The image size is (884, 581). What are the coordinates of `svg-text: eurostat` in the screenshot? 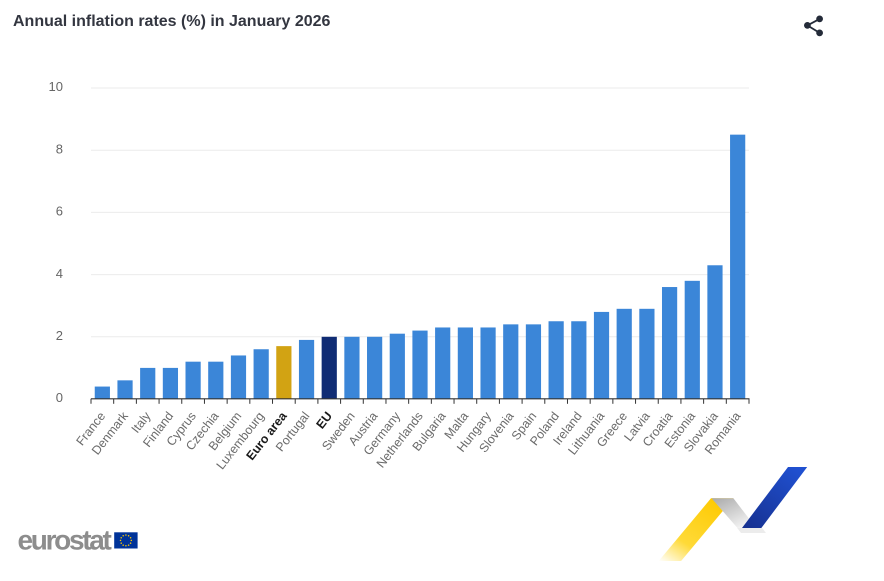 It's located at (65, 540).